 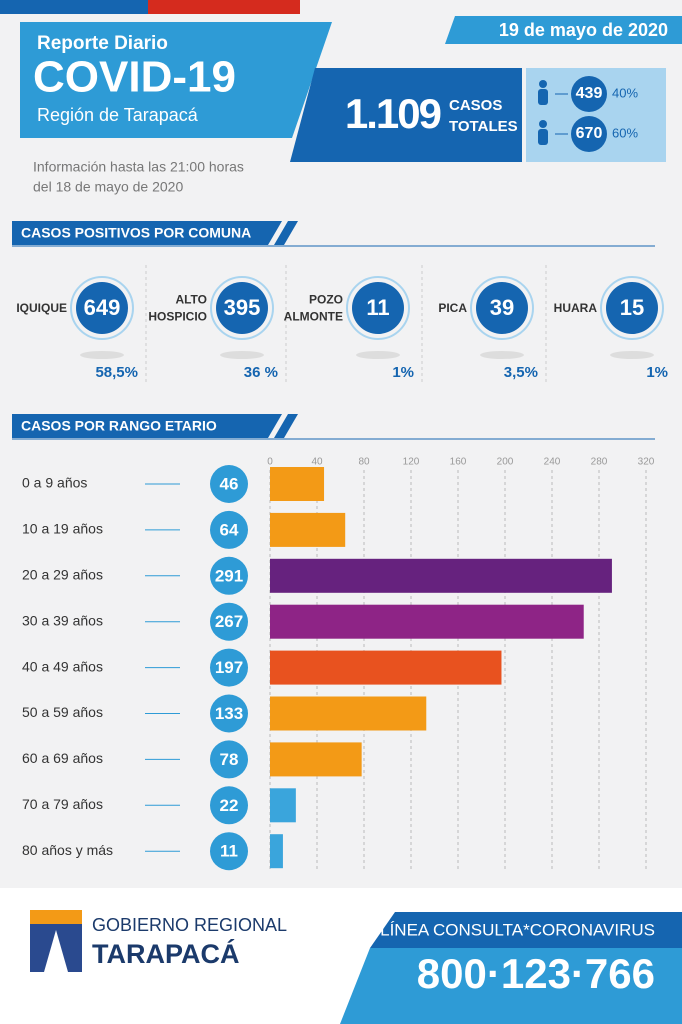 I want to click on region: Región de Tarapacá, so click(x=118, y=115).